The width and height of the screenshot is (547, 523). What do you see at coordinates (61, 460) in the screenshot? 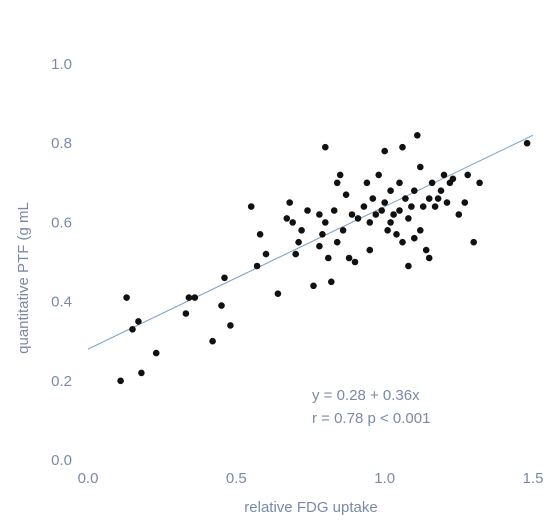
I see `y-tick-label: 0.0` at bounding box center [61, 460].